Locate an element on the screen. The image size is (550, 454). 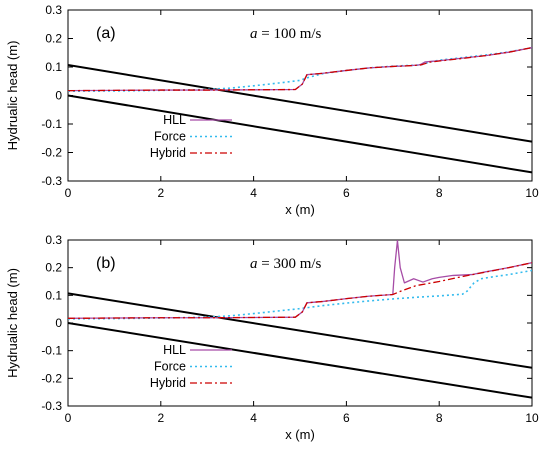
annotation-text: = 300 m/s is located at coordinates (290, 264).